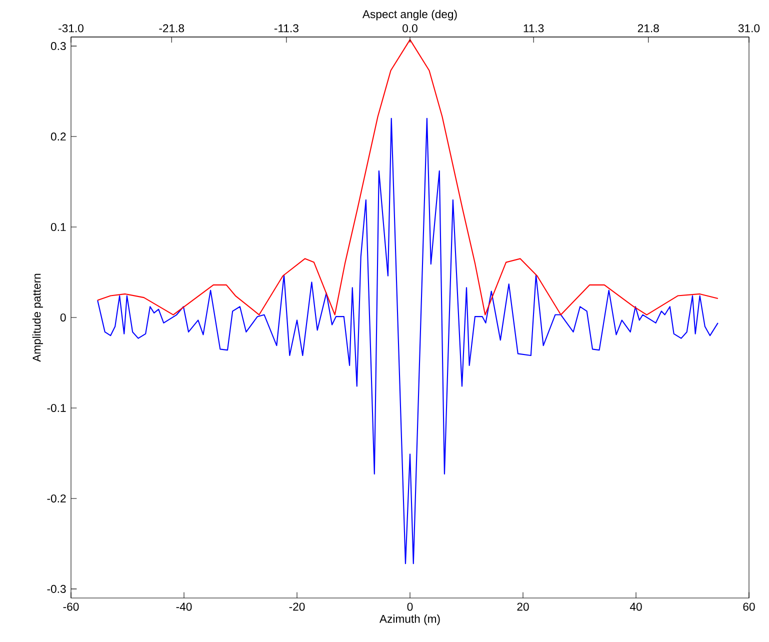  What do you see at coordinates (56, 498) in the screenshot?
I see `y-tick-label: -0.2` at bounding box center [56, 498].